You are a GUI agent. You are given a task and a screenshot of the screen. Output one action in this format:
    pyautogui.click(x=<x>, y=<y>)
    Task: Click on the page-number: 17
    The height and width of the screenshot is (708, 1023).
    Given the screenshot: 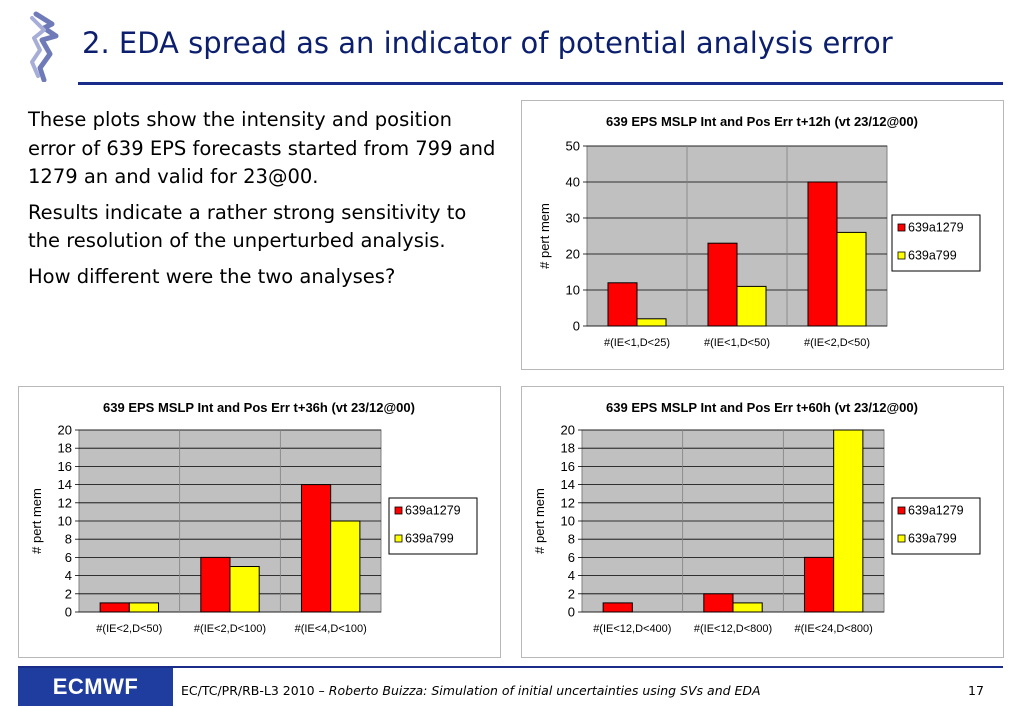 What is the action you would take?
    pyautogui.click(x=976, y=690)
    